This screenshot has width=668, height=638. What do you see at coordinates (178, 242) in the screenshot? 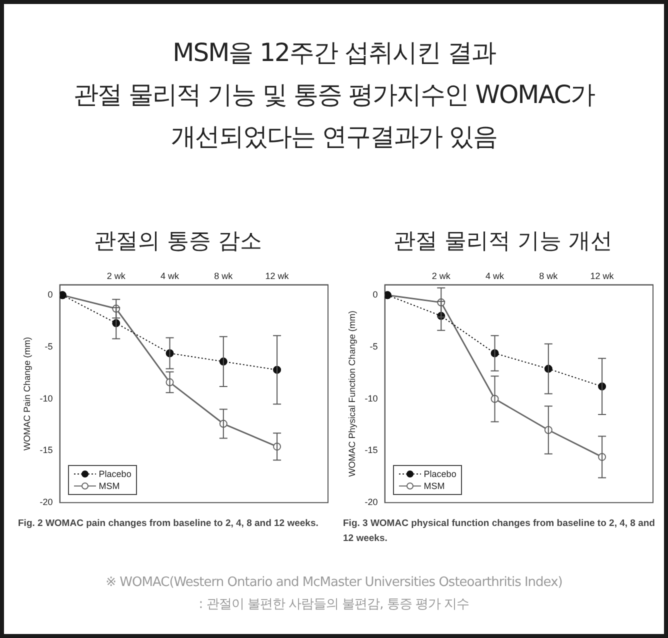
I see `chart-title: 관절의 통증 감소` at bounding box center [178, 242].